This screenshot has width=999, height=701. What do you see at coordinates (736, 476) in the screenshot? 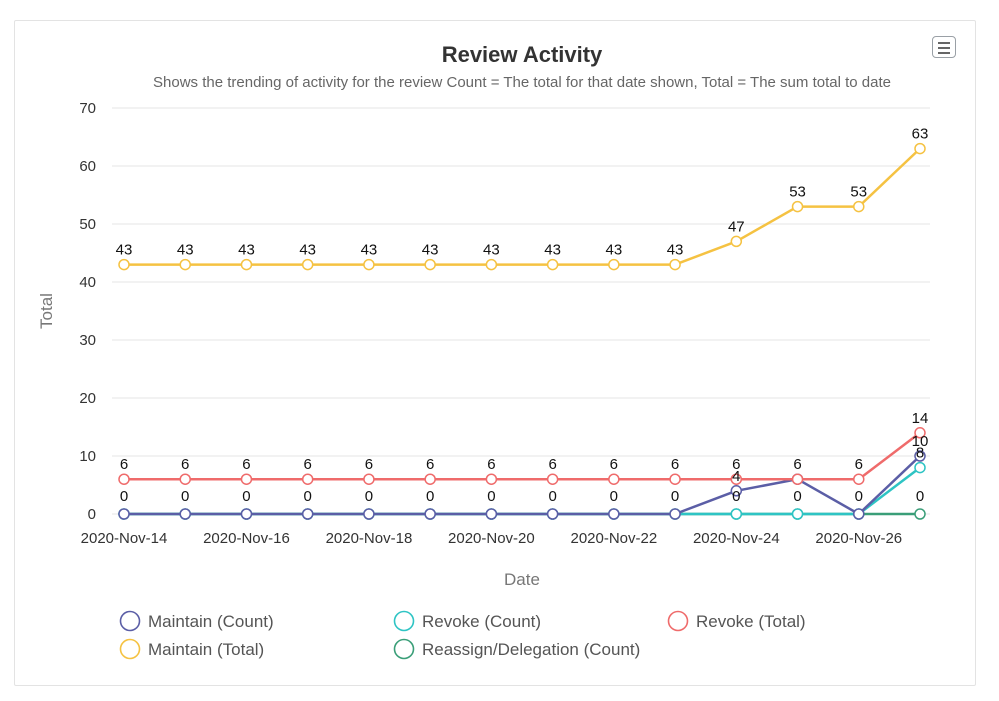
I see `data-label: 4` at bounding box center [736, 476].